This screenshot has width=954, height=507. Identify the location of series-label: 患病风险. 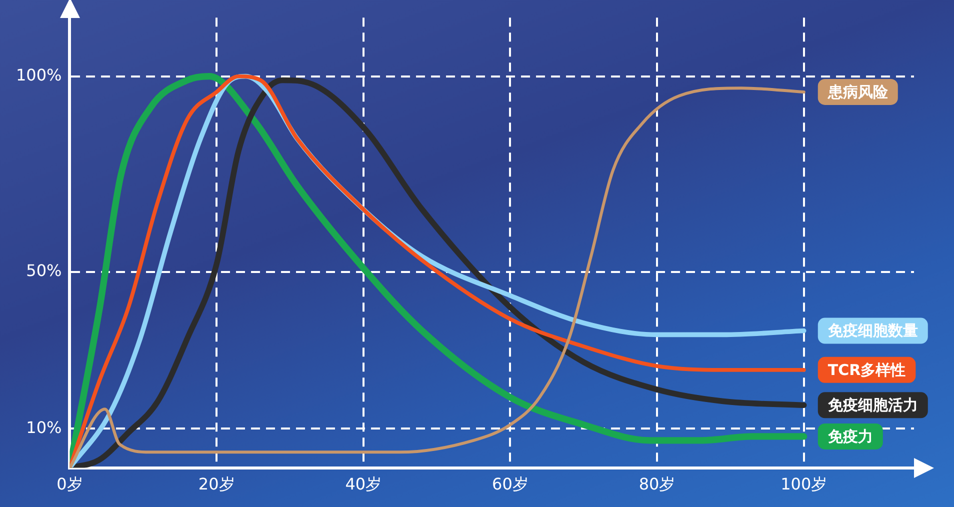
(857, 91).